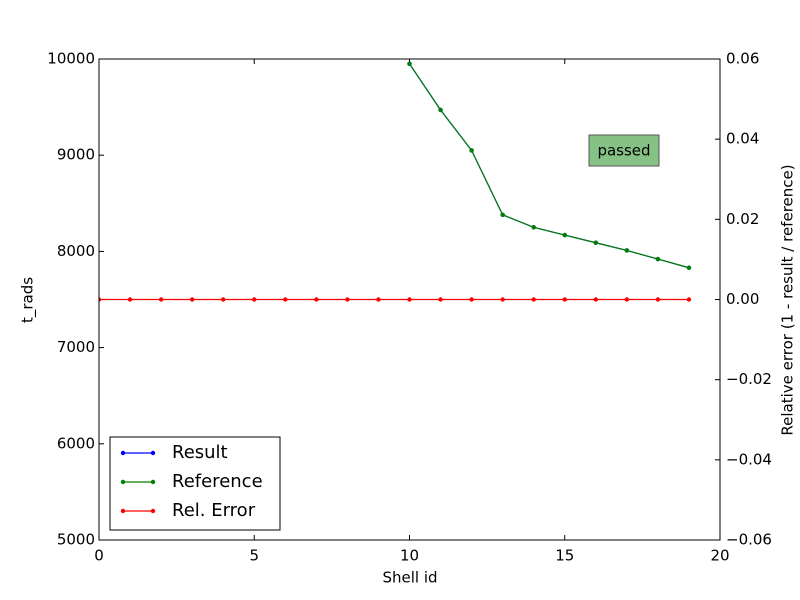 Image resolution: width=800 pixels, height=600 pixels. What do you see at coordinates (564, 556) in the screenshot?
I see `x-tick-label: 15` at bounding box center [564, 556].